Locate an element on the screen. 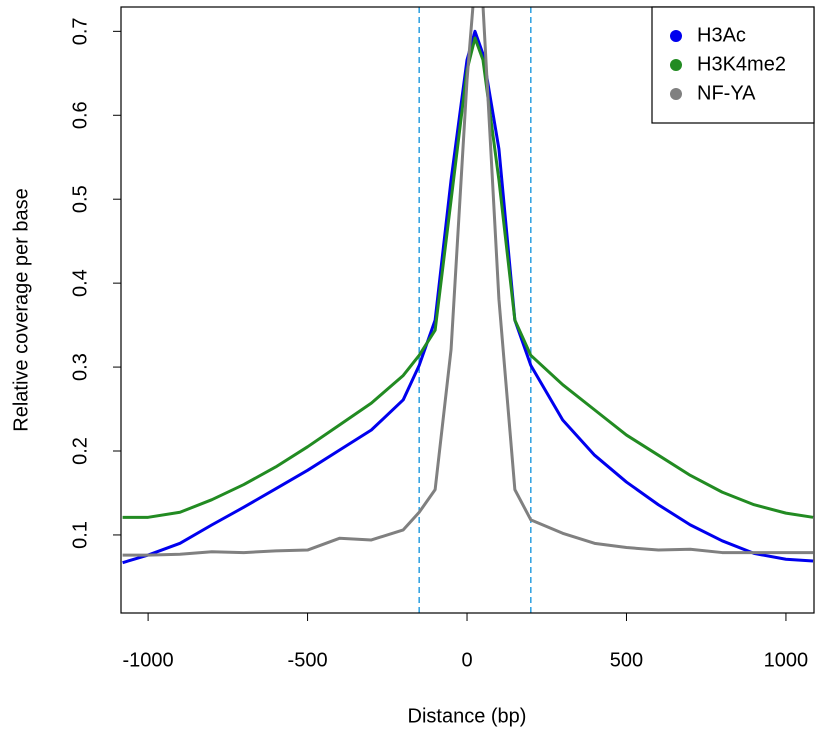 The image size is (817, 730). x-tick-label: 1000 is located at coordinates (786, 660).